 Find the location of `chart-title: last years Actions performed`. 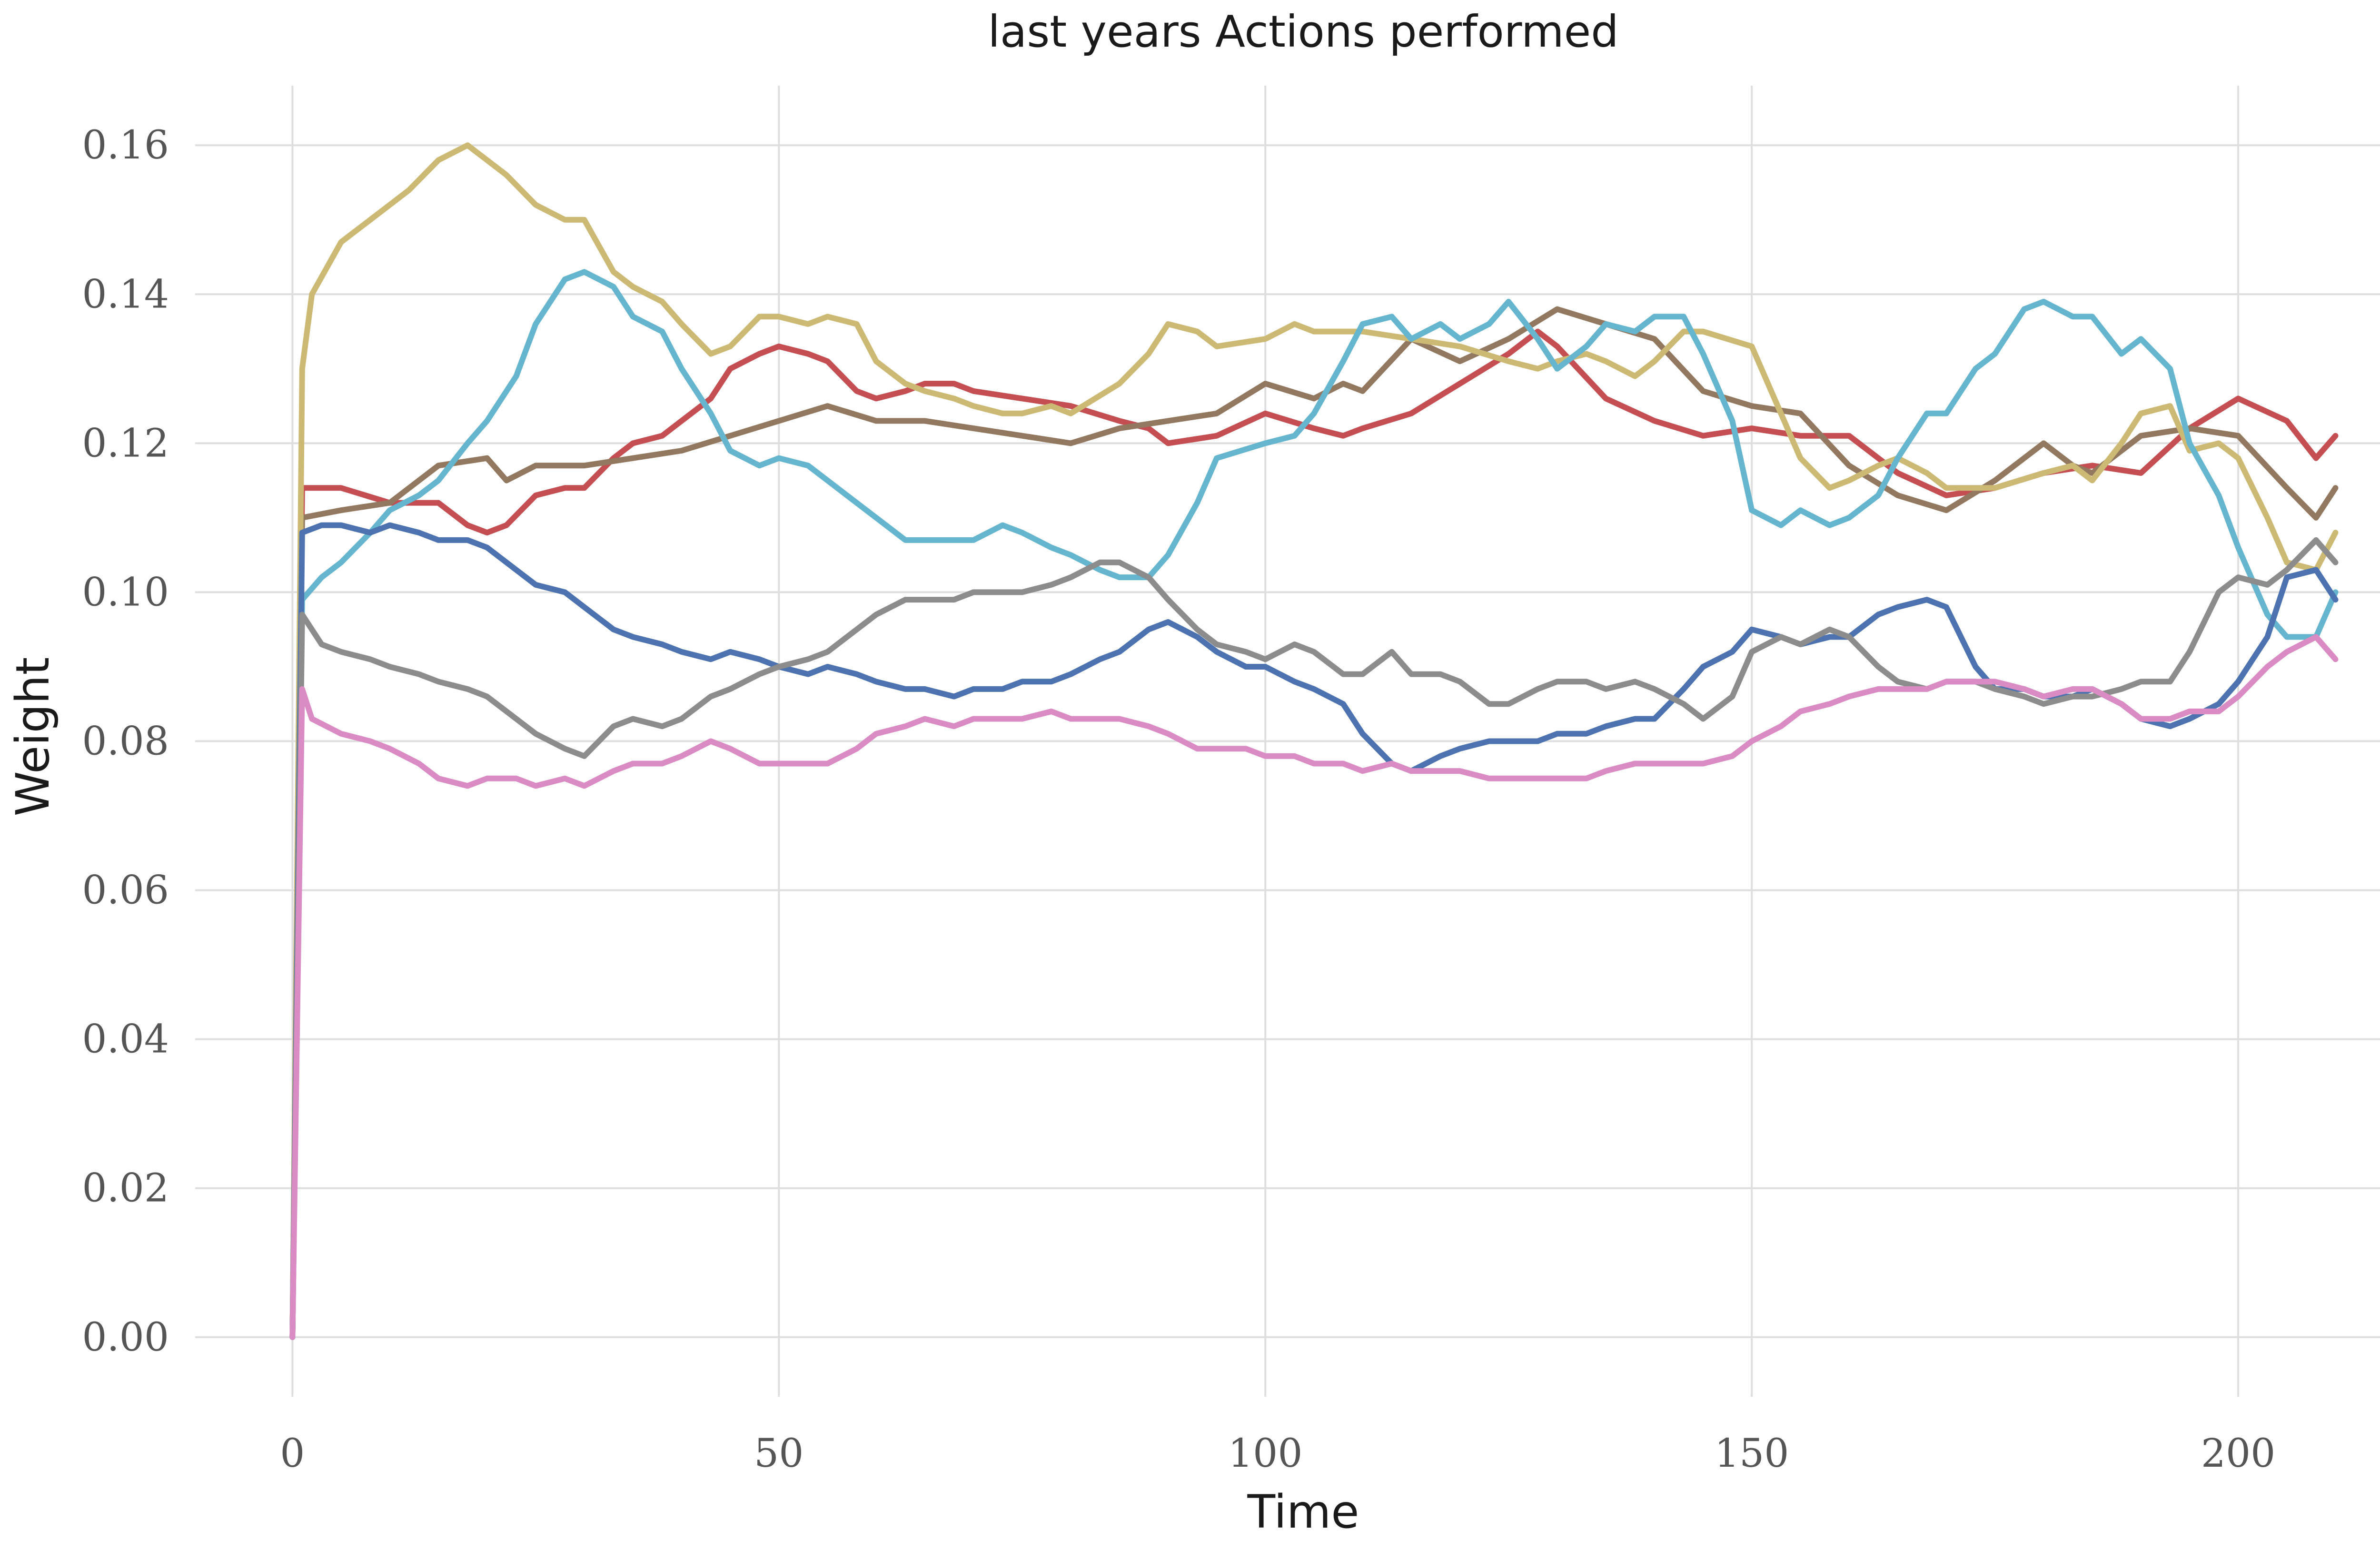

chart-title: last years Actions performed is located at coordinates (1303, 31).